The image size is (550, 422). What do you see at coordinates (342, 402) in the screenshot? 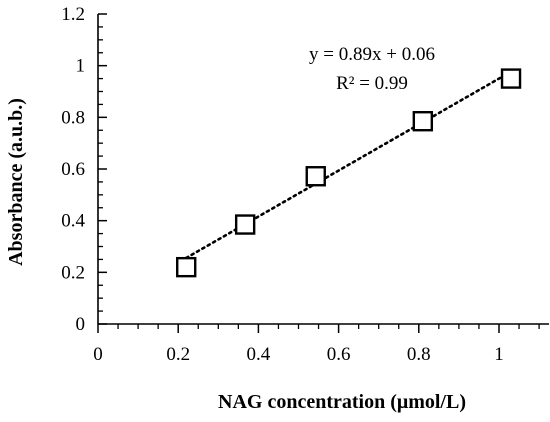
I see `x-axis-title: NAG concentration (μmol/L)` at bounding box center [342, 402].